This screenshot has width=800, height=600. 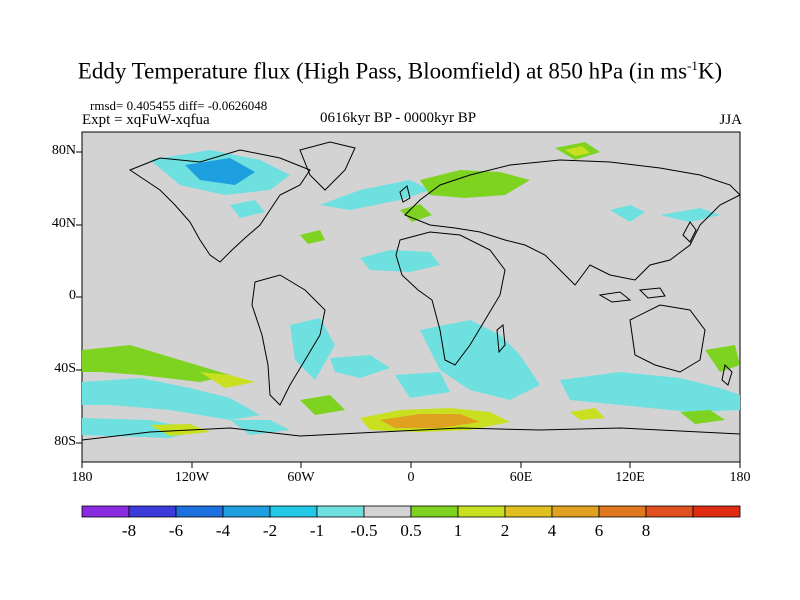 What do you see at coordinates (398, 118) in the screenshot?
I see `period-label: 0616kyr BP - 0000kyr BP` at bounding box center [398, 118].